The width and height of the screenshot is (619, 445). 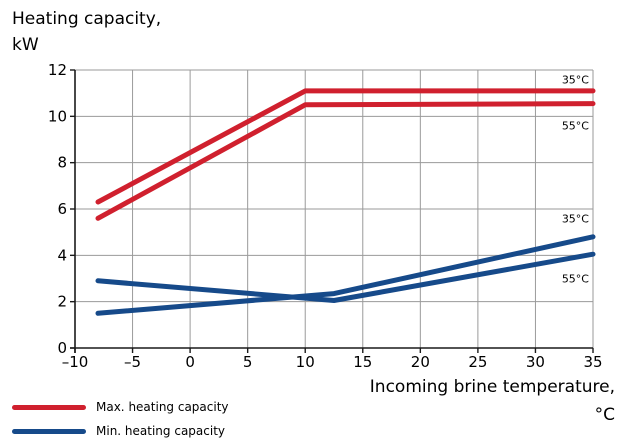 What do you see at coordinates (162, 407) in the screenshot?
I see `legend-label-max: Max. heating capacity` at bounding box center [162, 407].